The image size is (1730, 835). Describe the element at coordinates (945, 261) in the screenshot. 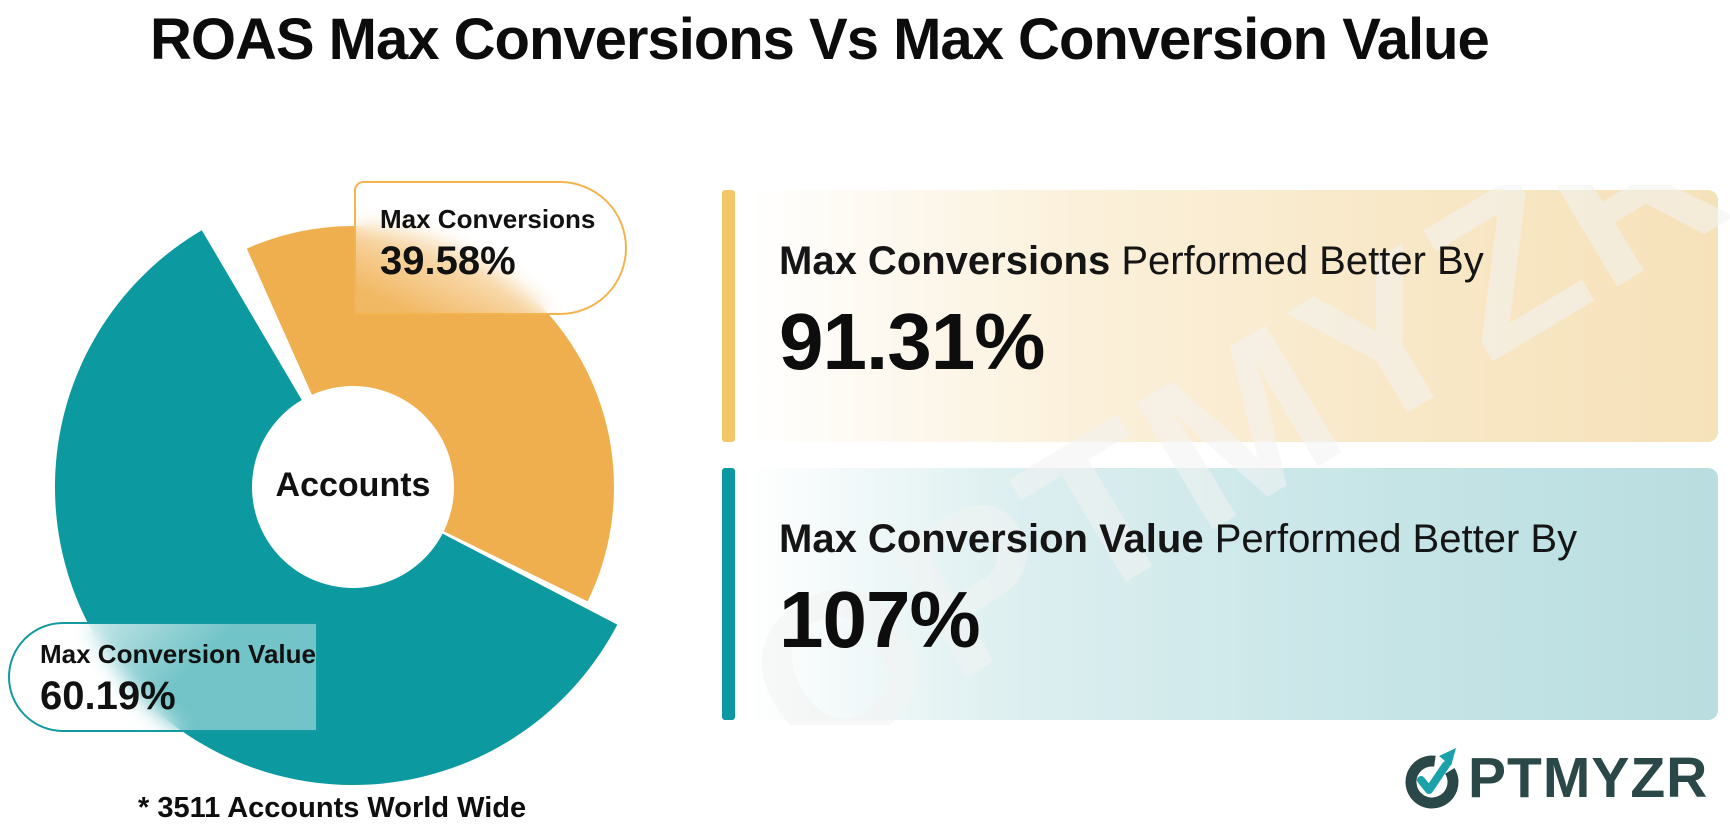

I see `stat-card-heading-highlight: Max Conversions` at that location.